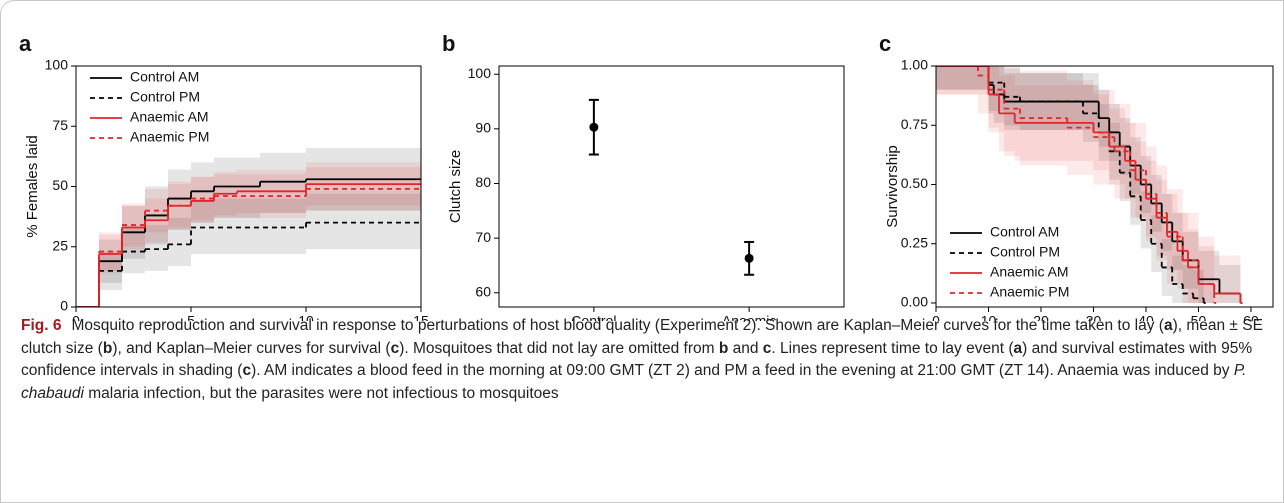 Image resolution: width=1284 pixels, height=503 pixels. What do you see at coordinates (642, 337) in the screenshot?
I see `caption-text: ), mean ± SE clutch size (` at bounding box center [642, 337].